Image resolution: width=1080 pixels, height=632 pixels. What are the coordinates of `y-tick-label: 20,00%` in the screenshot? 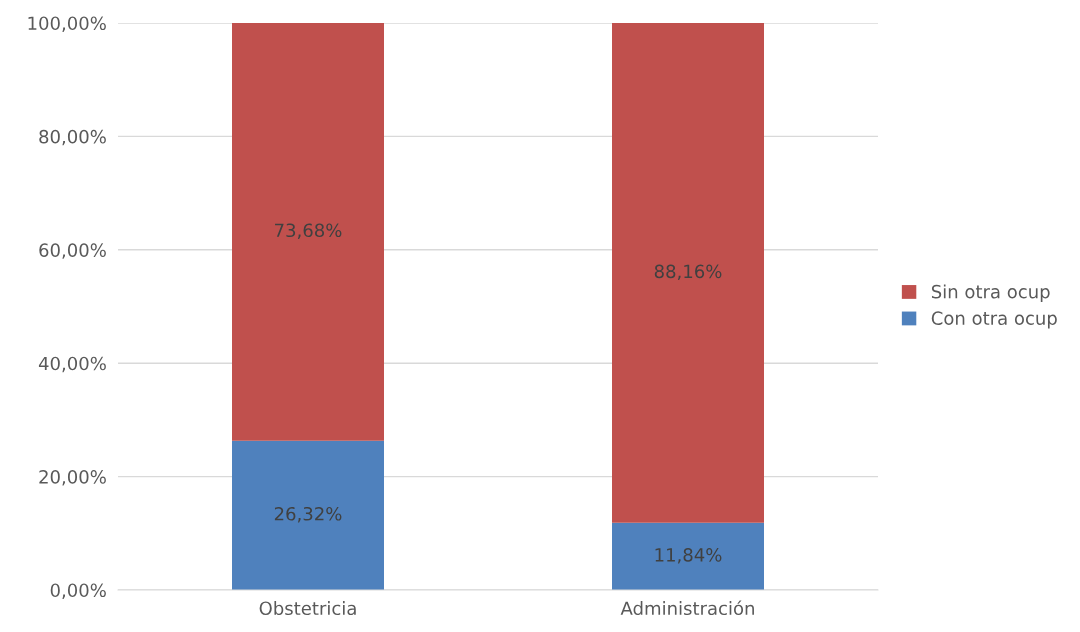 It's located at (72, 478).